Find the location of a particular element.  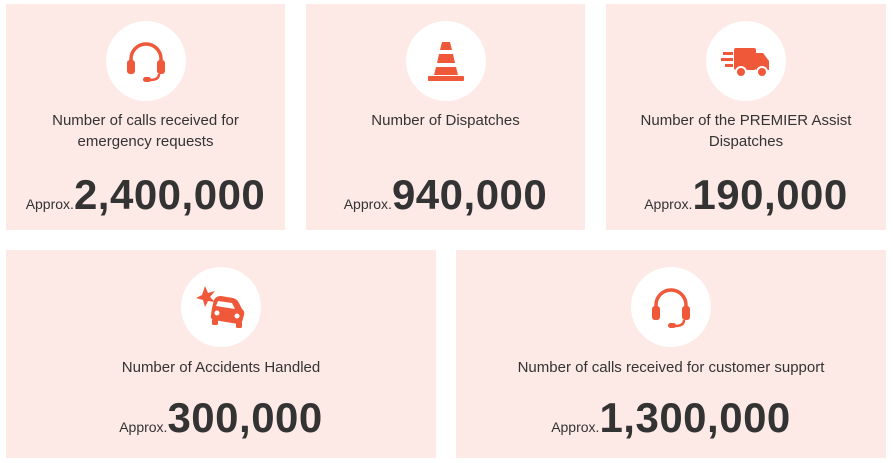

stat-value-row: Approx.300,000 is located at coordinates (221, 418).